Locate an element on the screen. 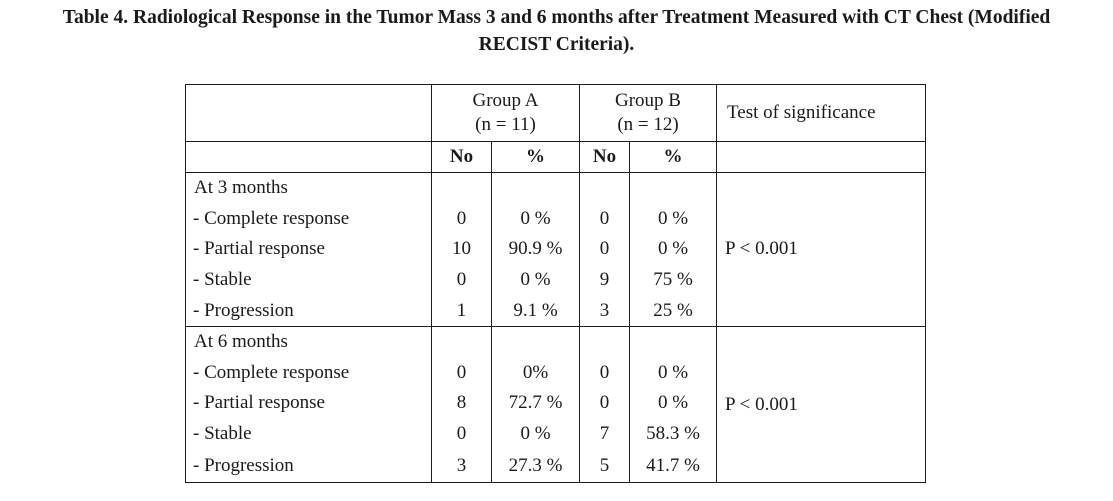 The width and height of the screenshot is (1113, 501). group-b-header: Group B (n = 12) is located at coordinates (648, 113).